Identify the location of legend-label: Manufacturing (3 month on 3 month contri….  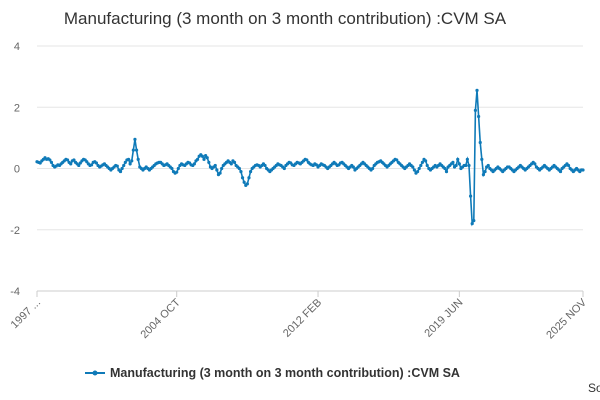
(285, 373).